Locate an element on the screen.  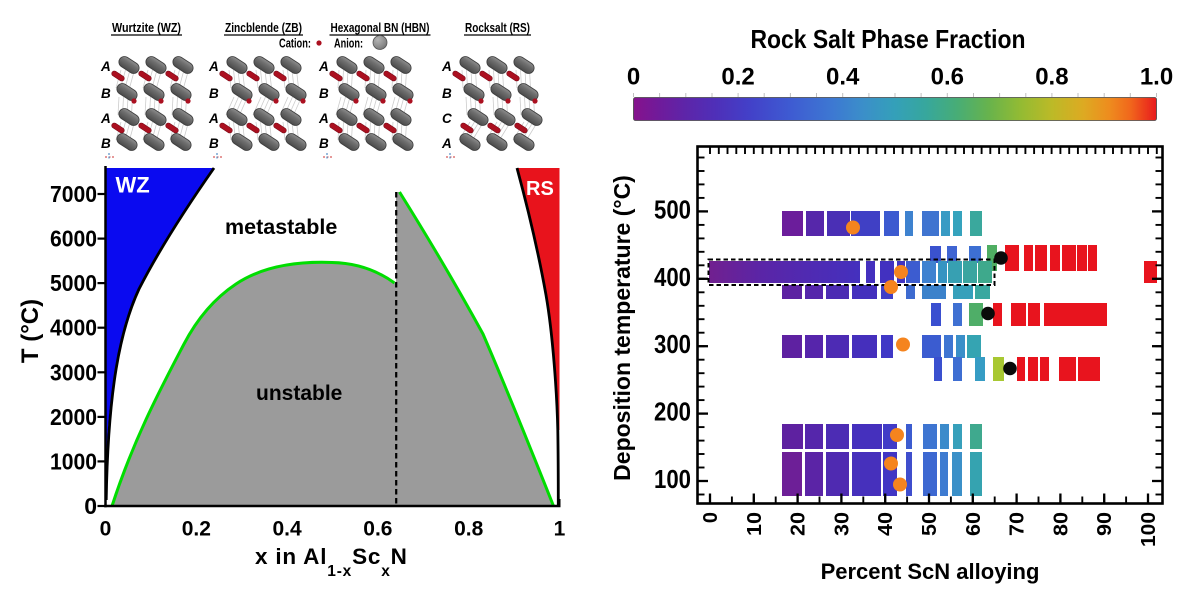
svg-text: C is located at coordinates (447, 118).